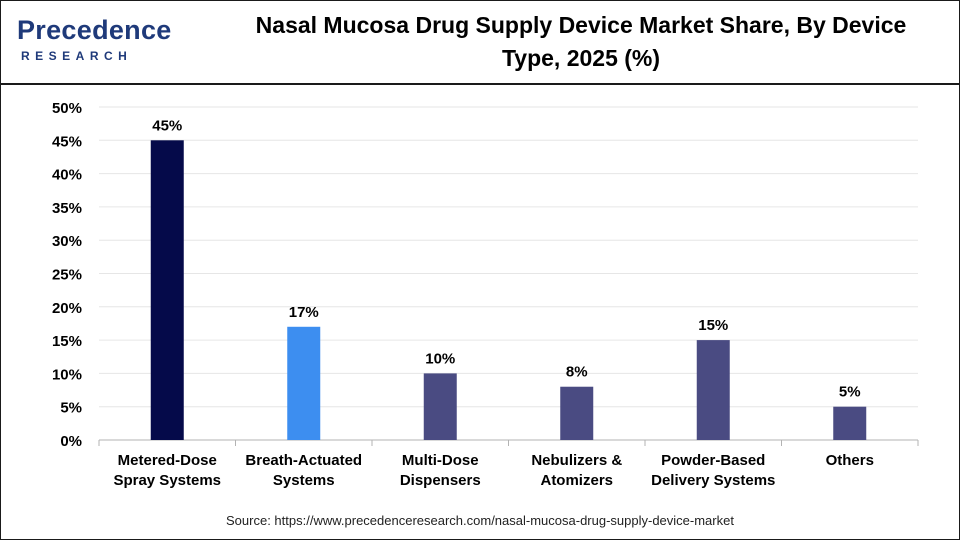 Image resolution: width=960 pixels, height=540 pixels. Describe the element at coordinates (304, 312) in the screenshot. I see `bar-value-label: 17%` at that location.